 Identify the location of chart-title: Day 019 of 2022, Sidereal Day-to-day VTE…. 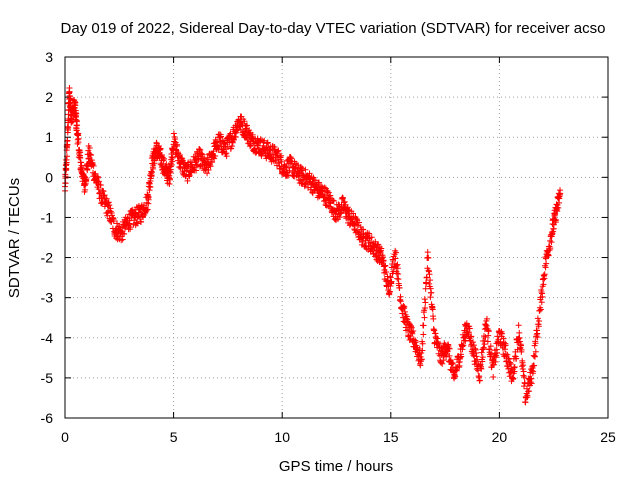
(333, 28).